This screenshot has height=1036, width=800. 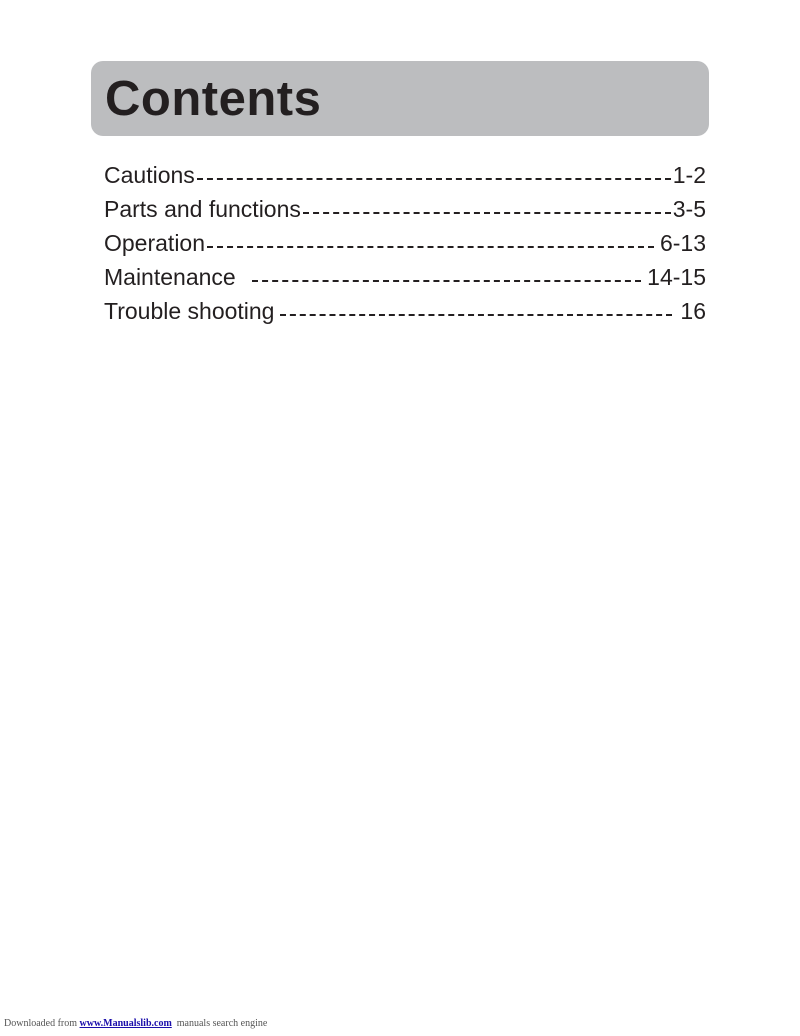 I want to click on footer-prefix: Downloaded from, so click(x=42, y=1023).